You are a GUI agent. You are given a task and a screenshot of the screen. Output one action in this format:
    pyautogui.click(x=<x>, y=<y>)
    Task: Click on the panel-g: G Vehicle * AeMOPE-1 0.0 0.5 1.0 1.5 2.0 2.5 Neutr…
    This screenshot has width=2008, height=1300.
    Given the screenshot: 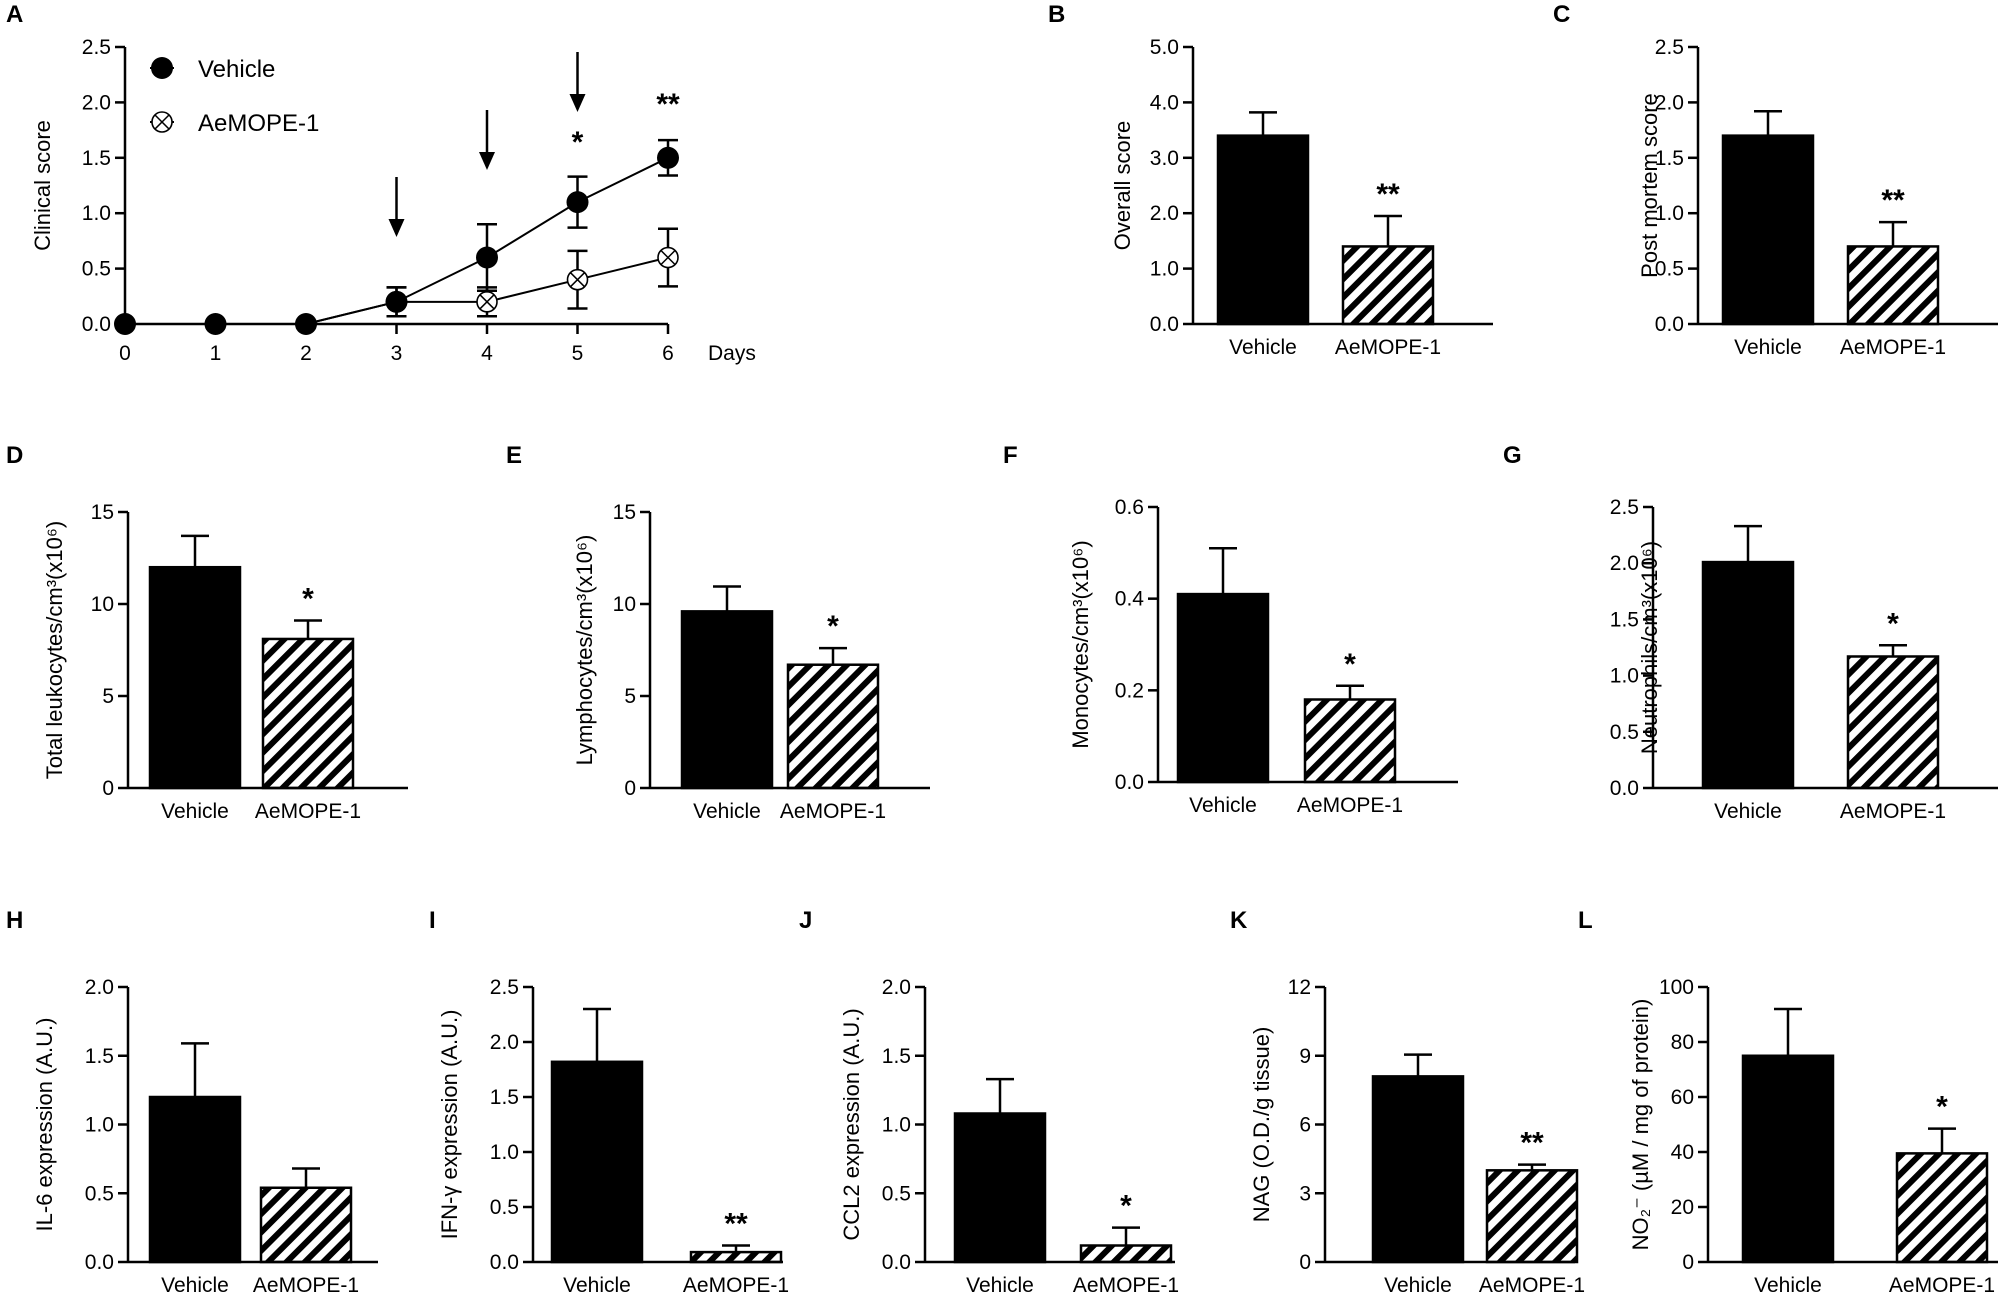 What is the action you would take?
    pyautogui.click(x=1750, y=632)
    